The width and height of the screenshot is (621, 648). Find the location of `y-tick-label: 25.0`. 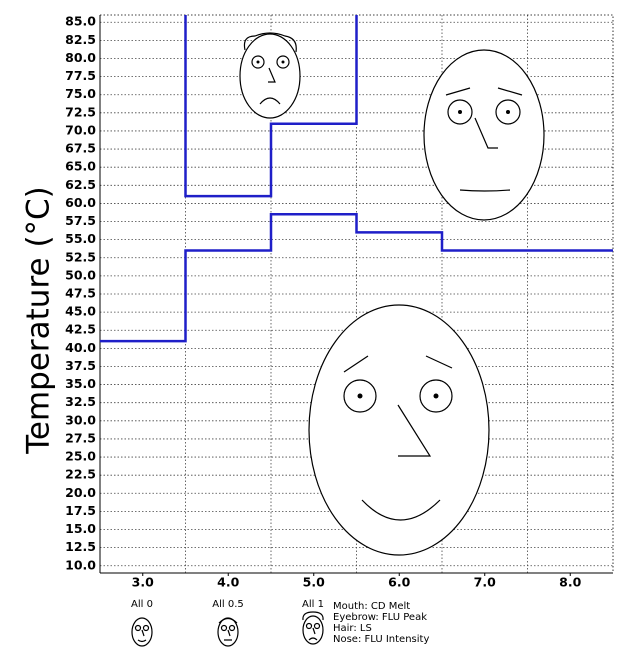

y-tick-label: 25.0 is located at coordinates (80, 456).